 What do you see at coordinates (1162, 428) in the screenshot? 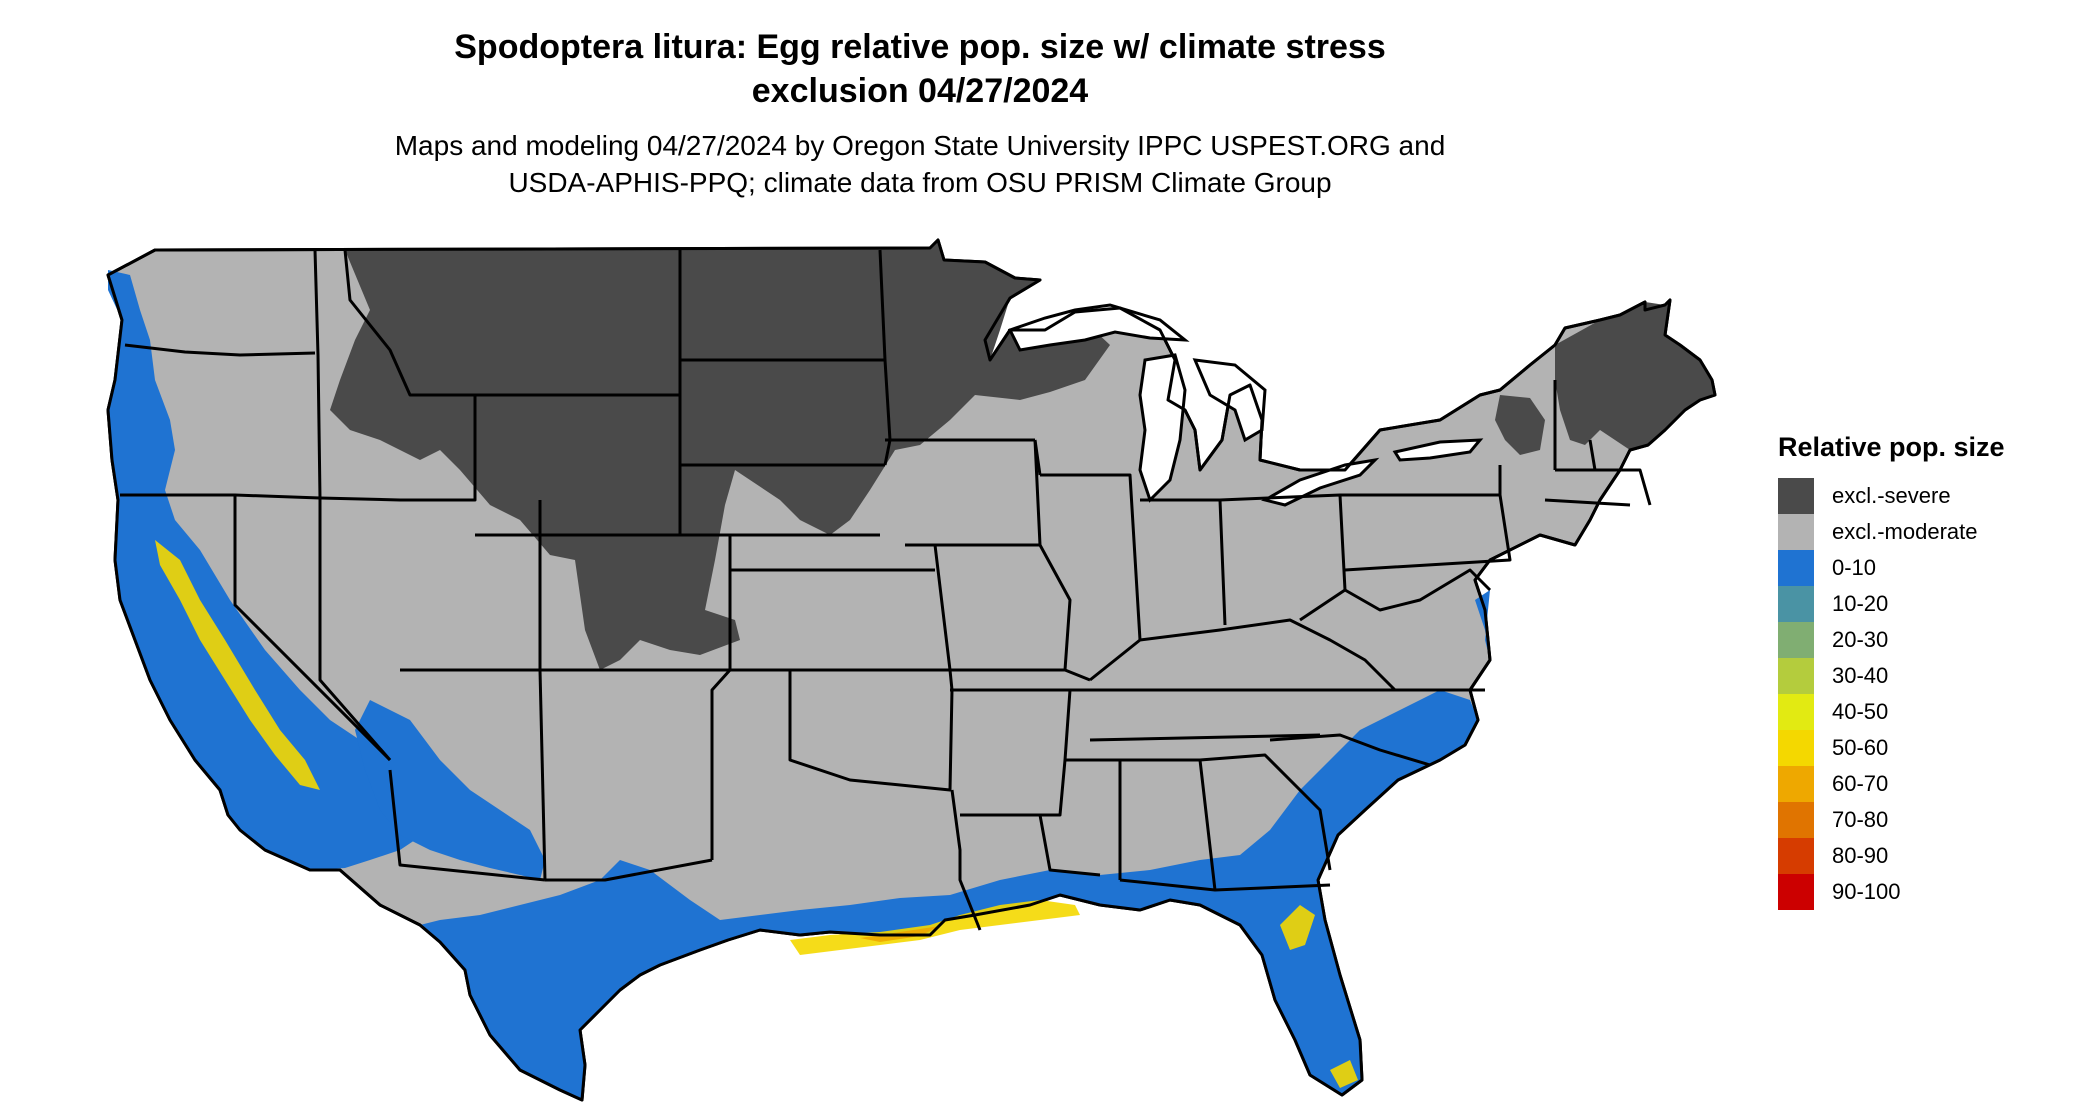
I see `lake-michigan` at bounding box center [1162, 428].